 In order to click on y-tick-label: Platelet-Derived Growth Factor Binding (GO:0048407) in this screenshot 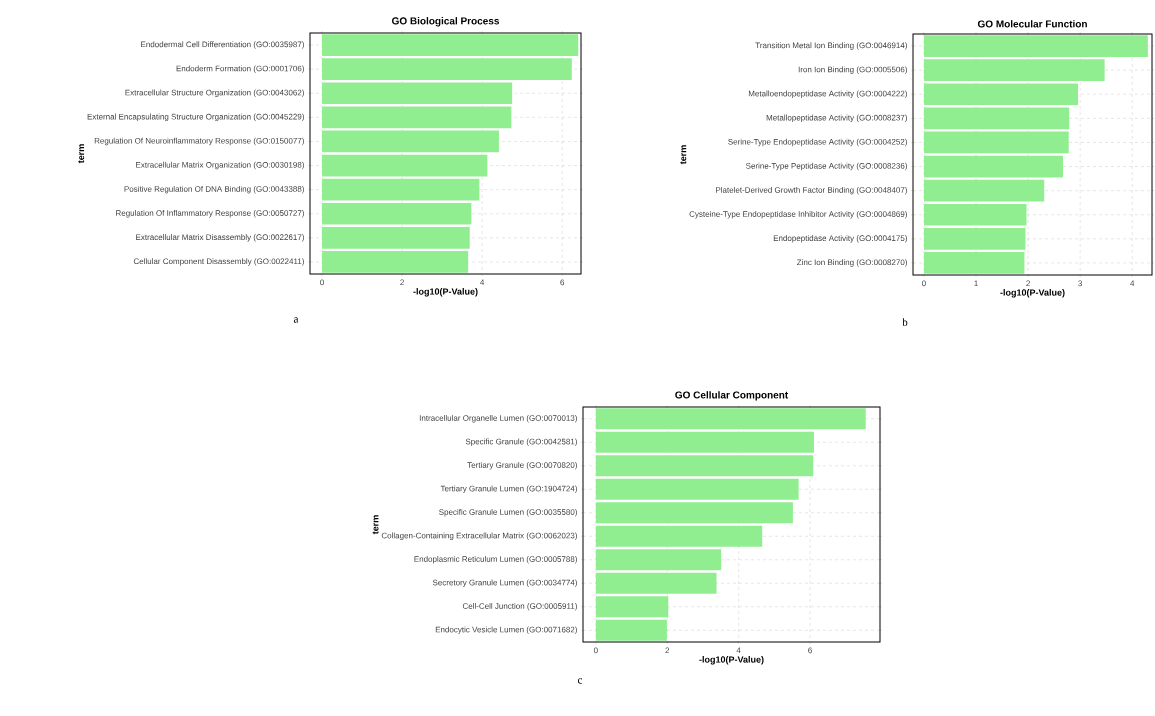, I will do `click(811, 190)`.